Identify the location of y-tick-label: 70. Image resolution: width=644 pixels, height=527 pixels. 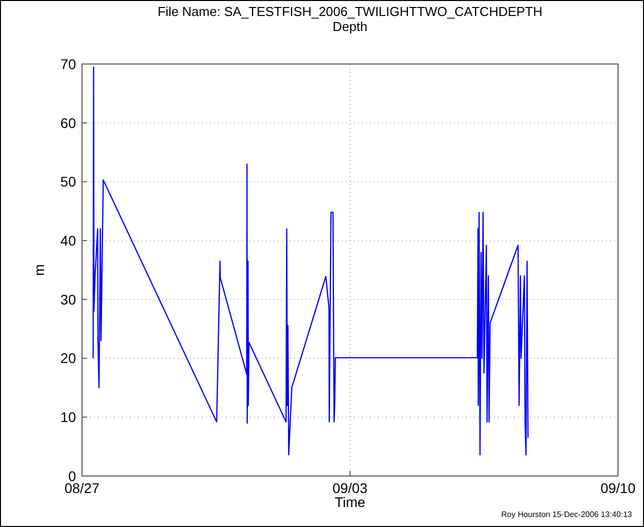
(68, 64).